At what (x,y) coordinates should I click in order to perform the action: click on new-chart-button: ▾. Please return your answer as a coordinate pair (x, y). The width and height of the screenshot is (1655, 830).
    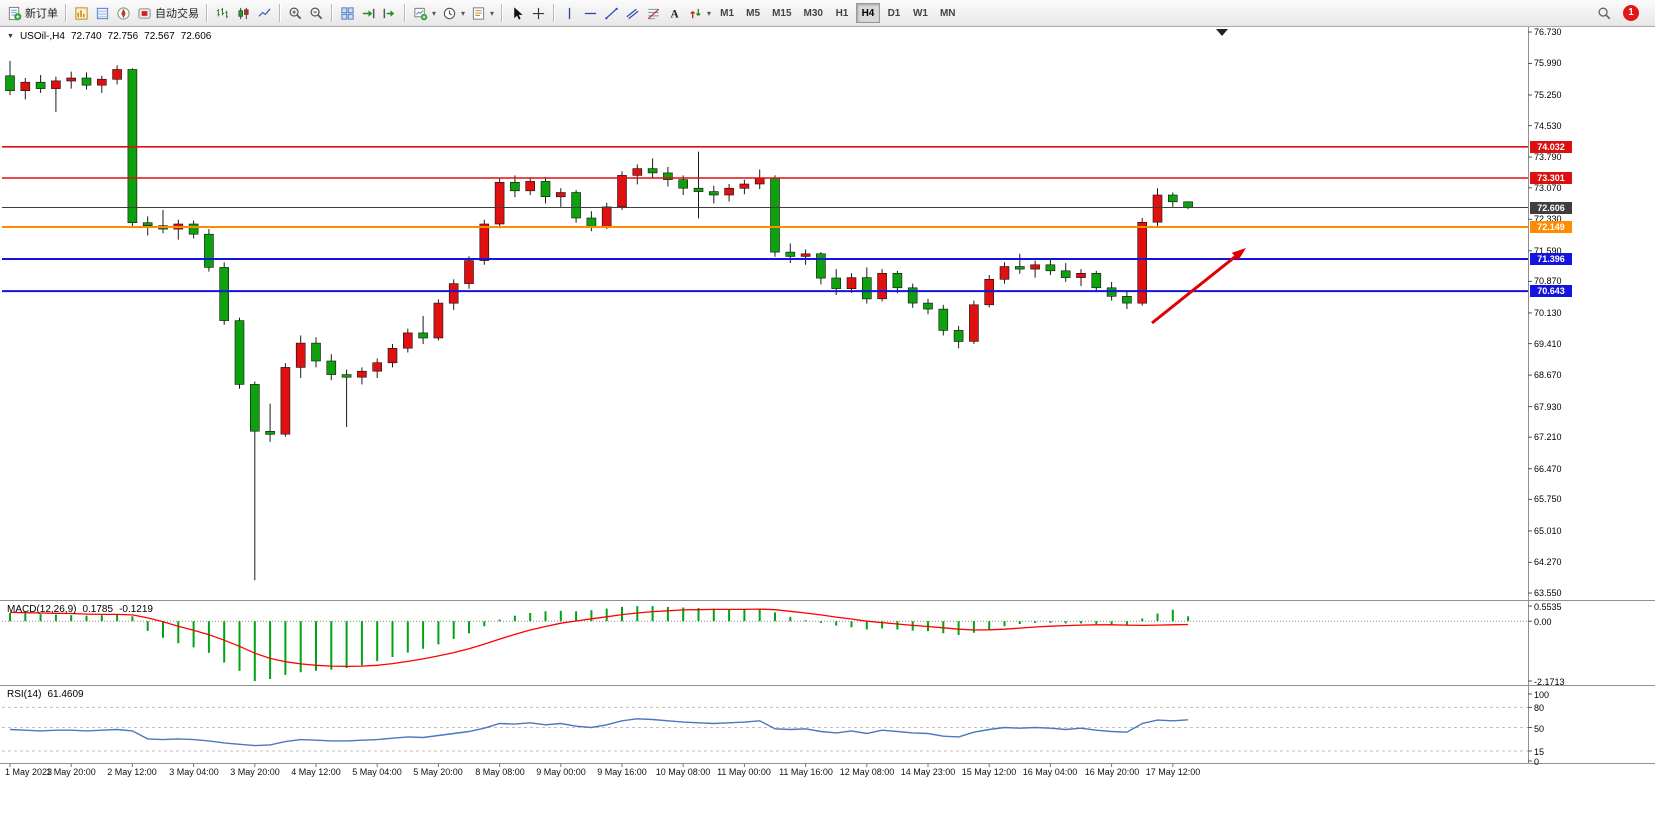
    Looking at the image, I should click on (424, 13).